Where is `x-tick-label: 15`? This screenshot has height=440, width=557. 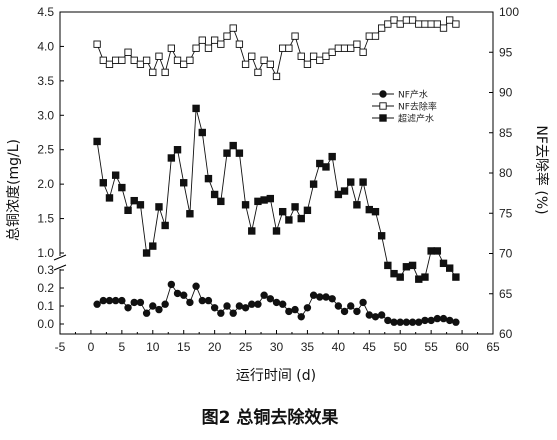 x-tick-label: 15 is located at coordinates (184, 347).